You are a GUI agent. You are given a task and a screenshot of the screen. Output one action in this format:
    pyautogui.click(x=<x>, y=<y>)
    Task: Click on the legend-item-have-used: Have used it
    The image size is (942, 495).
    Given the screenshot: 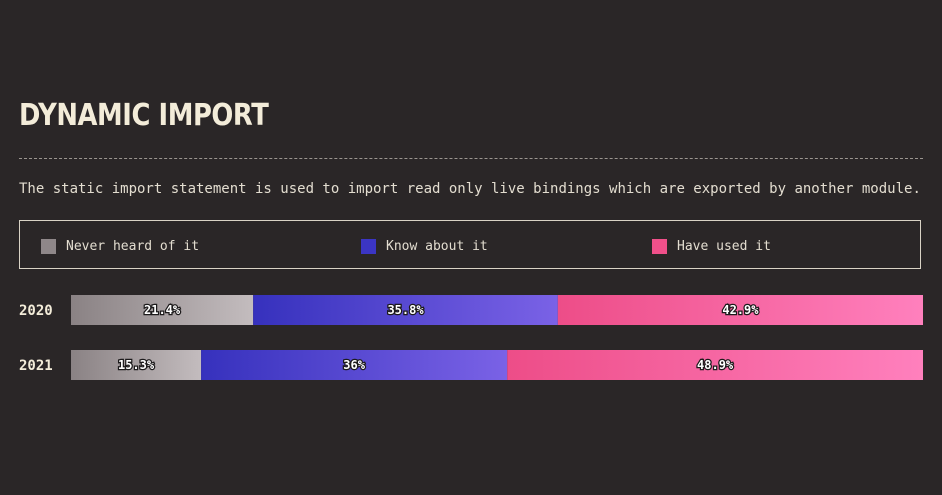 What is the action you would take?
    pyautogui.click(x=711, y=246)
    